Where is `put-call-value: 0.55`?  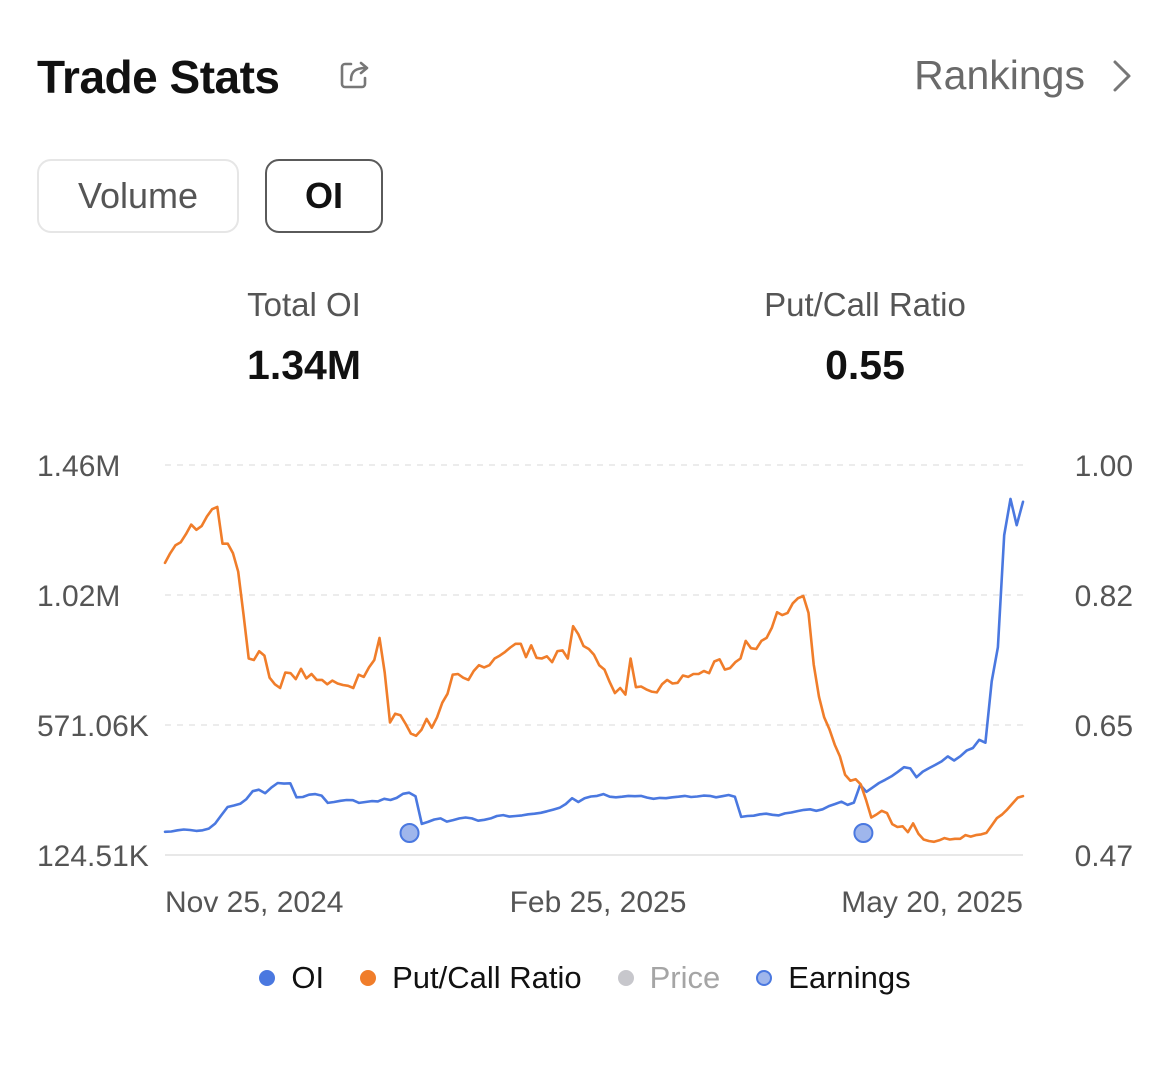
put-call-value: 0.55 is located at coordinates (865, 365).